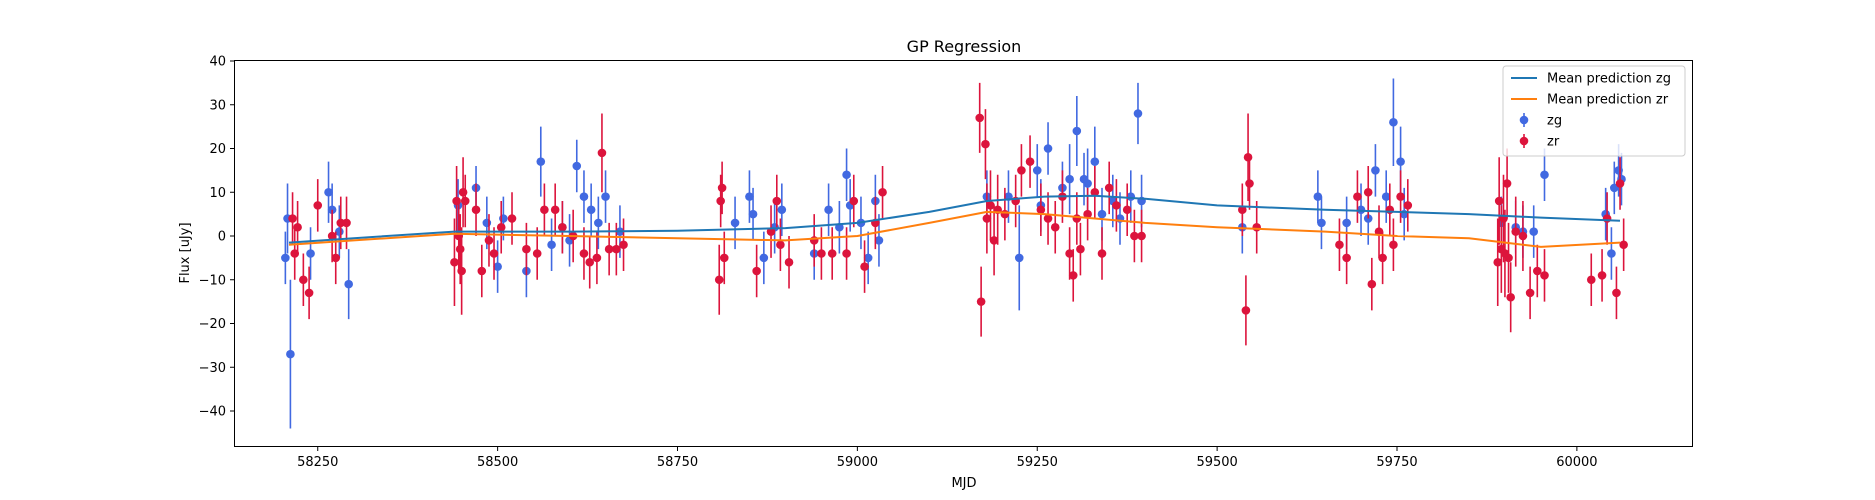 This screenshot has height=500, width=1875. I want to click on legend-label: zg, so click(1554, 121).